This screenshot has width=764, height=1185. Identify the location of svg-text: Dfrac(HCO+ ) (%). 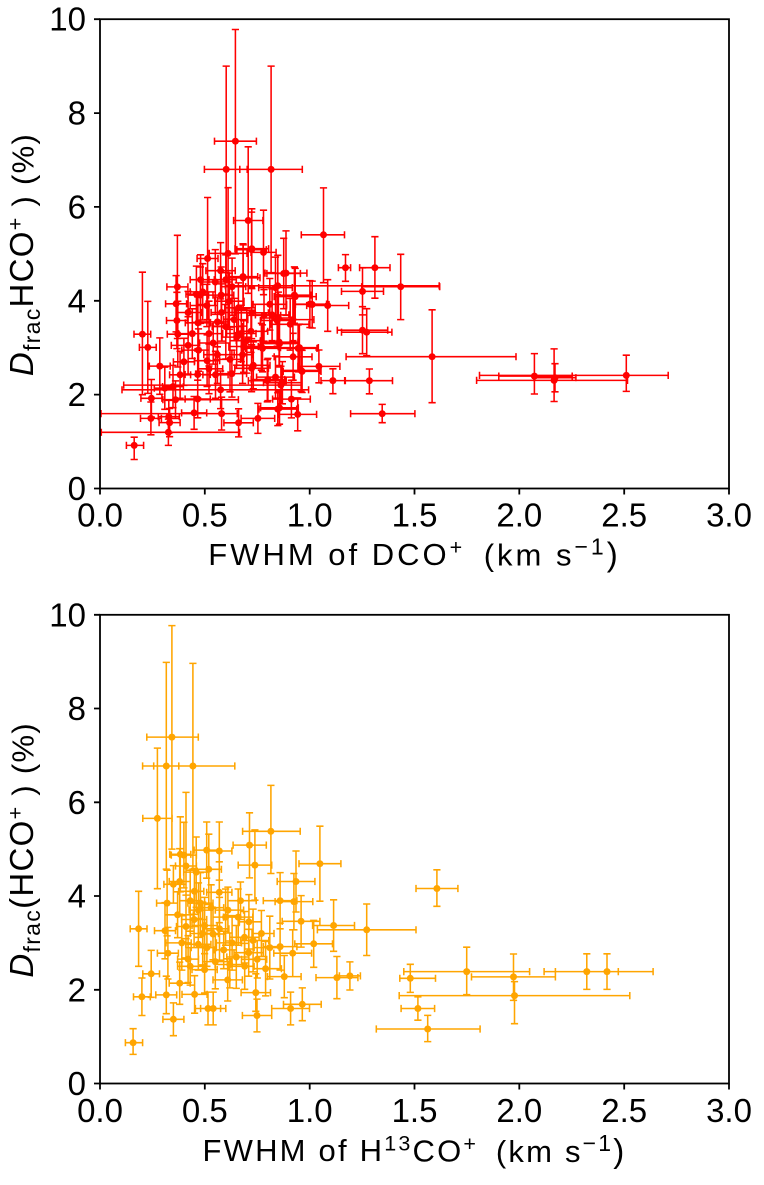
(24, 850).